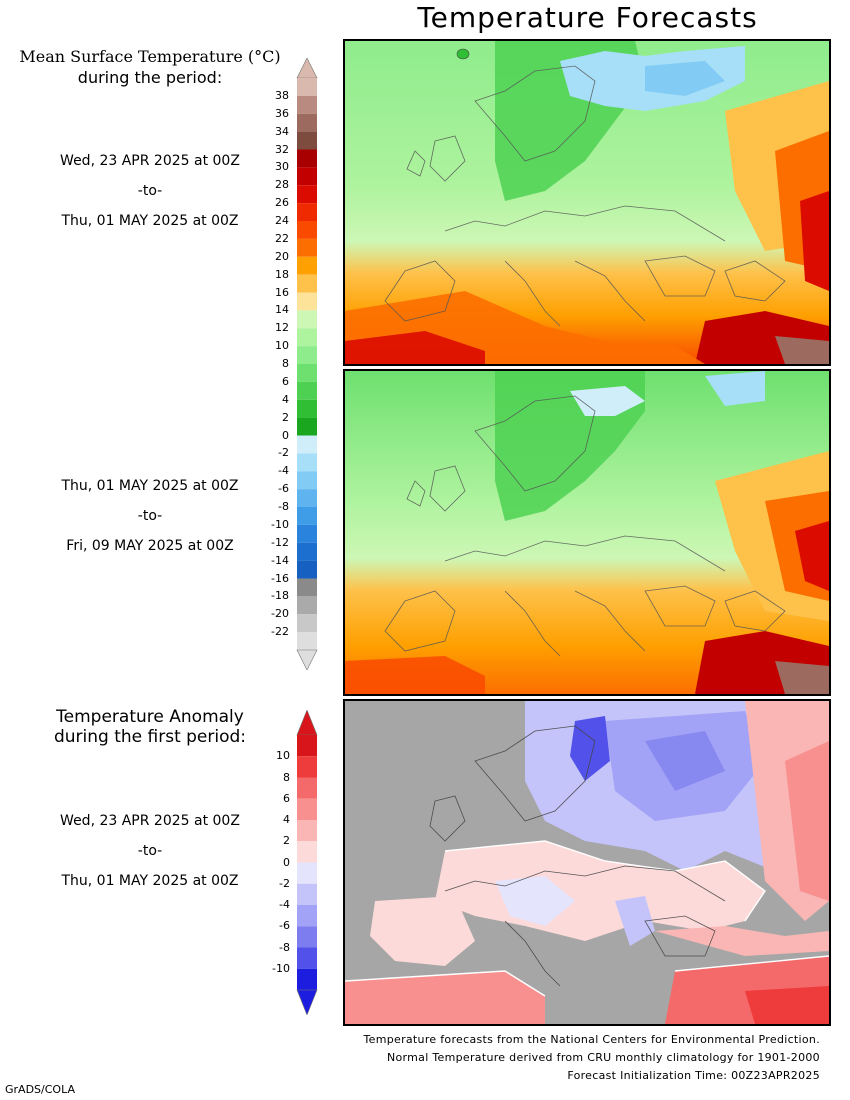 The width and height of the screenshot is (850, 1100). I want to click on colorbar-tick-label: 28, so click(282, 185).